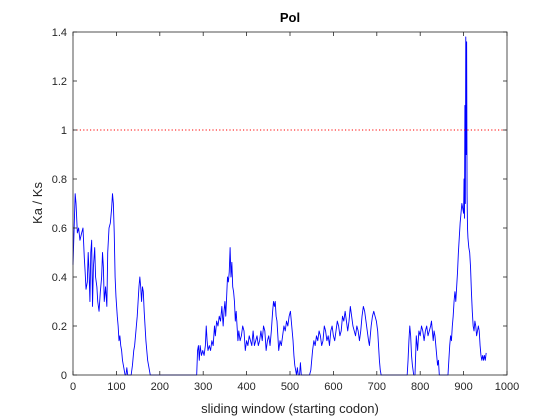 The height and width of the screenshot is (420, 560). I want to click on x-axis-label: sliding window (starting codon), so click(290, 408).